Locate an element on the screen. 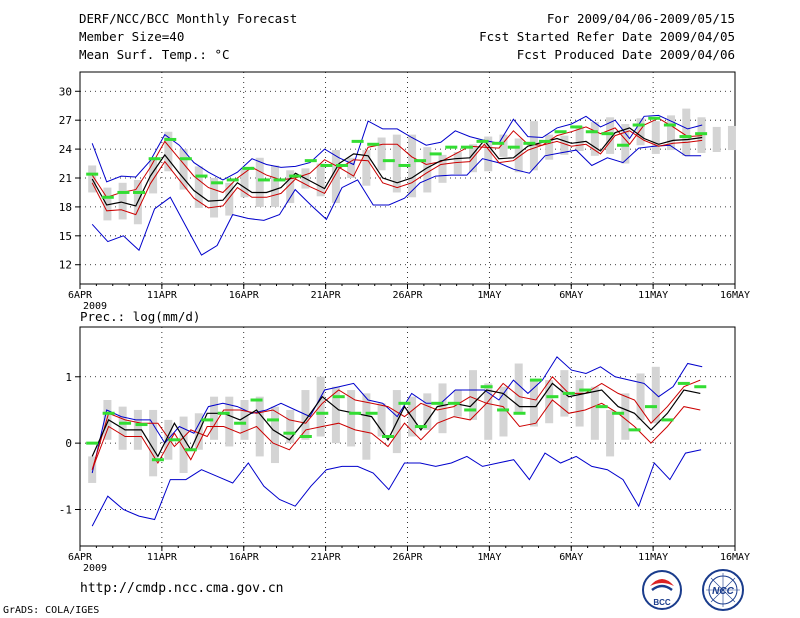 The height and width of the screenshot is (618, 800). temperature-ytick-label: 12 is located at coordinates (65, 265).